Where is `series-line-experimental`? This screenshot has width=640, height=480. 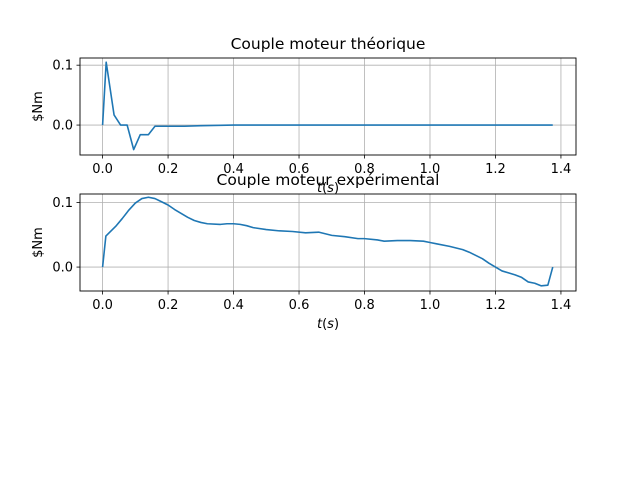 series-line-experimental is located at coordinates (327, 241).